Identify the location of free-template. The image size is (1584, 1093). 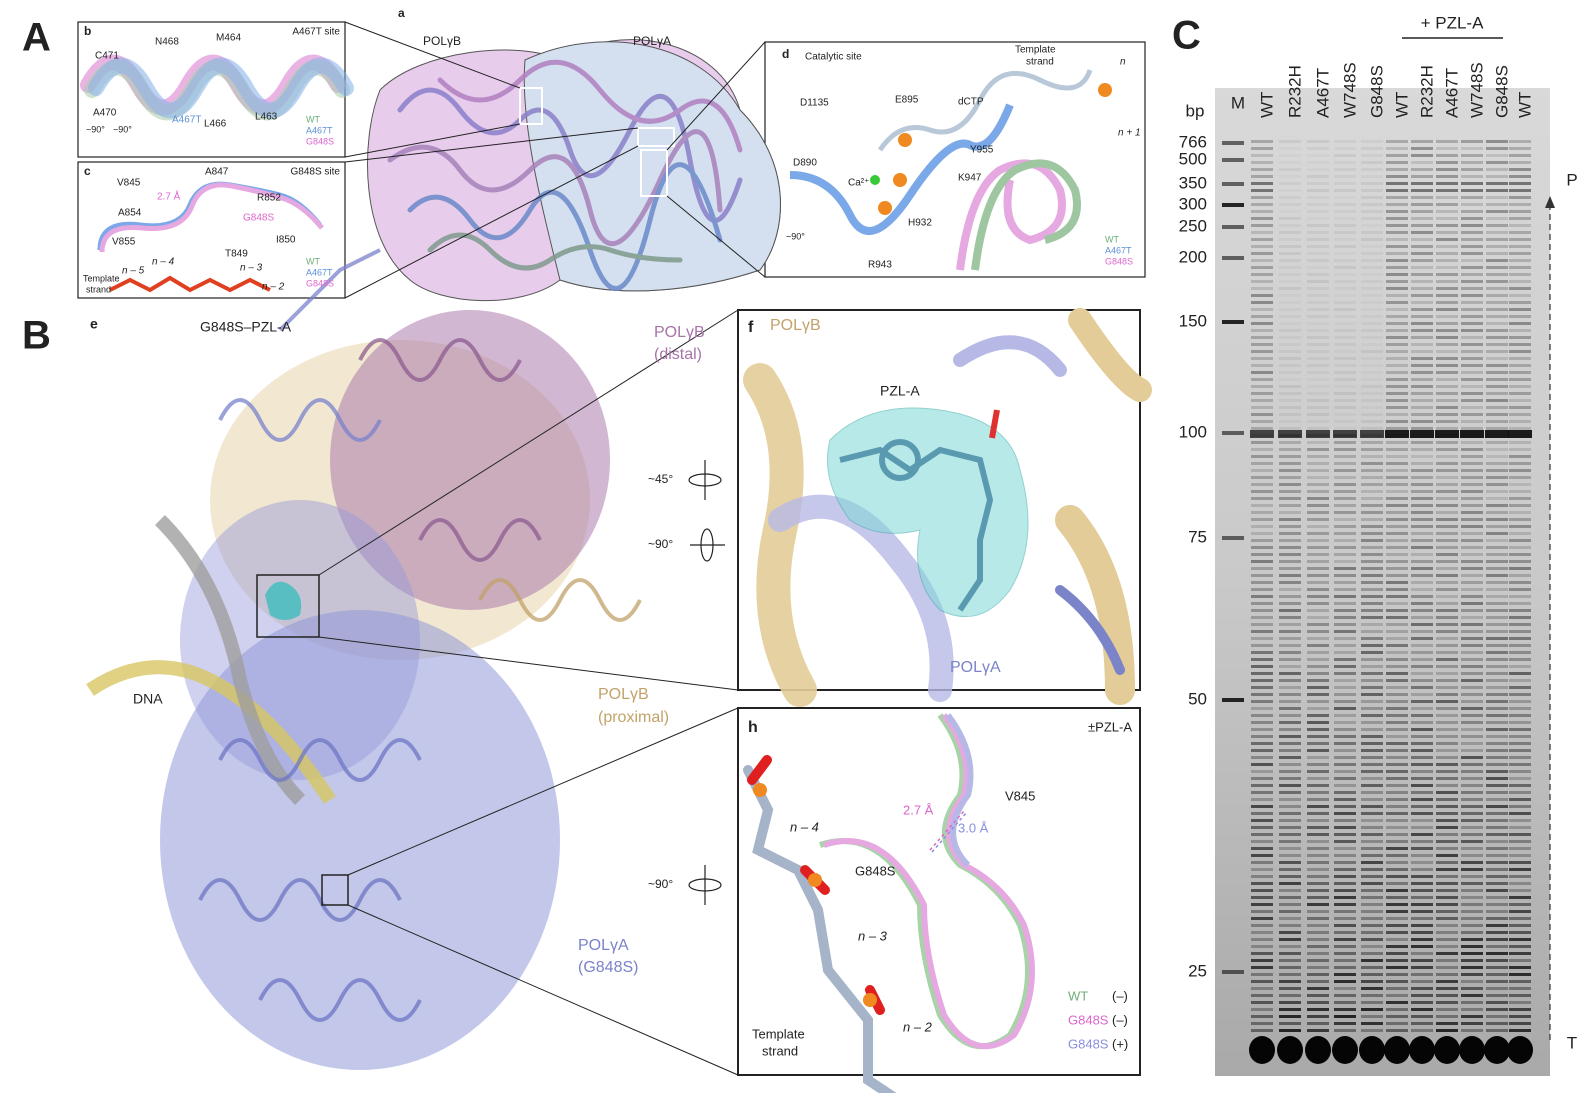
(1422, 1050).